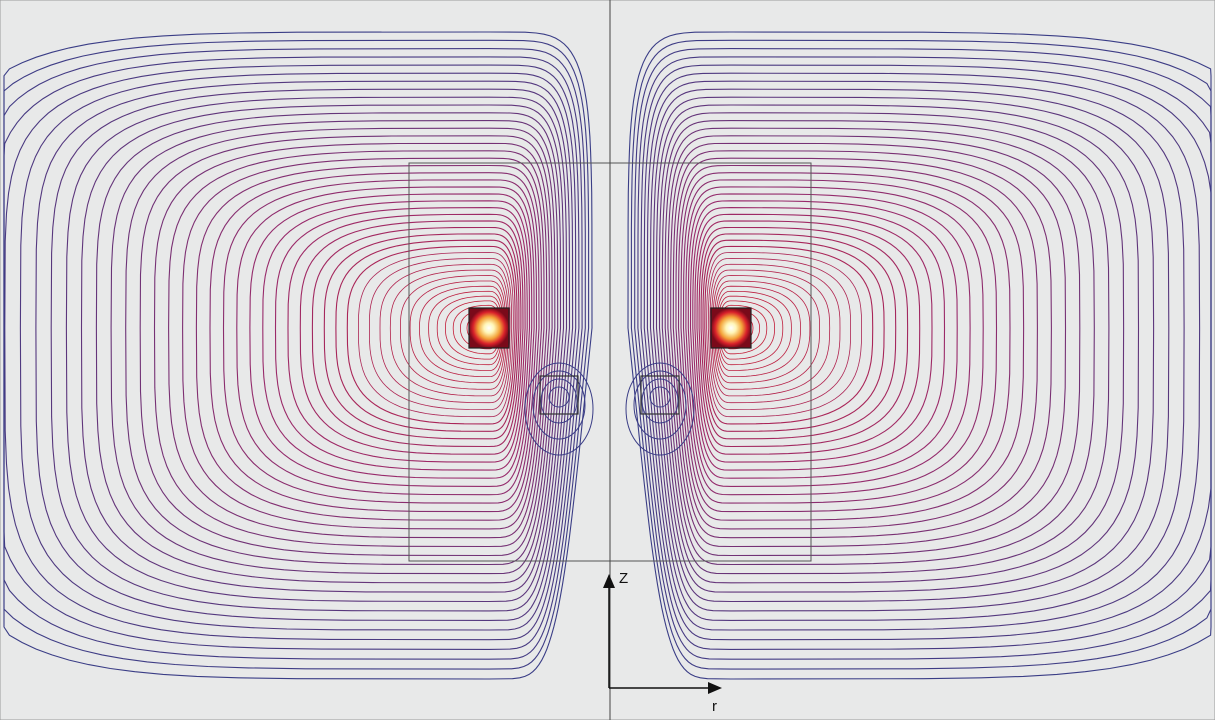  What do you see at coordinates (662, 634) in the screenshot?
I see `coordinate-axes` at bounding box center [662, 634].